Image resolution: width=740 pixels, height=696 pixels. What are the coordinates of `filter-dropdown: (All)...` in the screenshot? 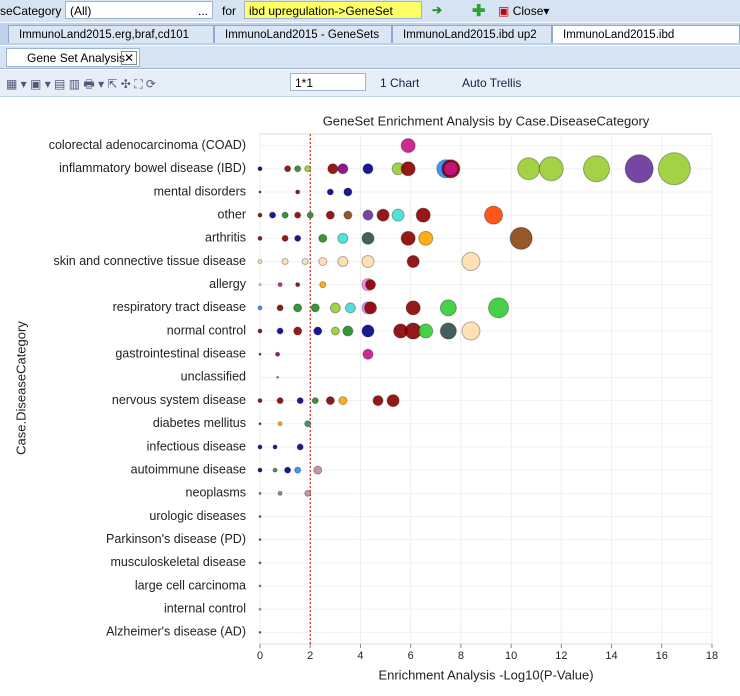 It's located at (139, 10).